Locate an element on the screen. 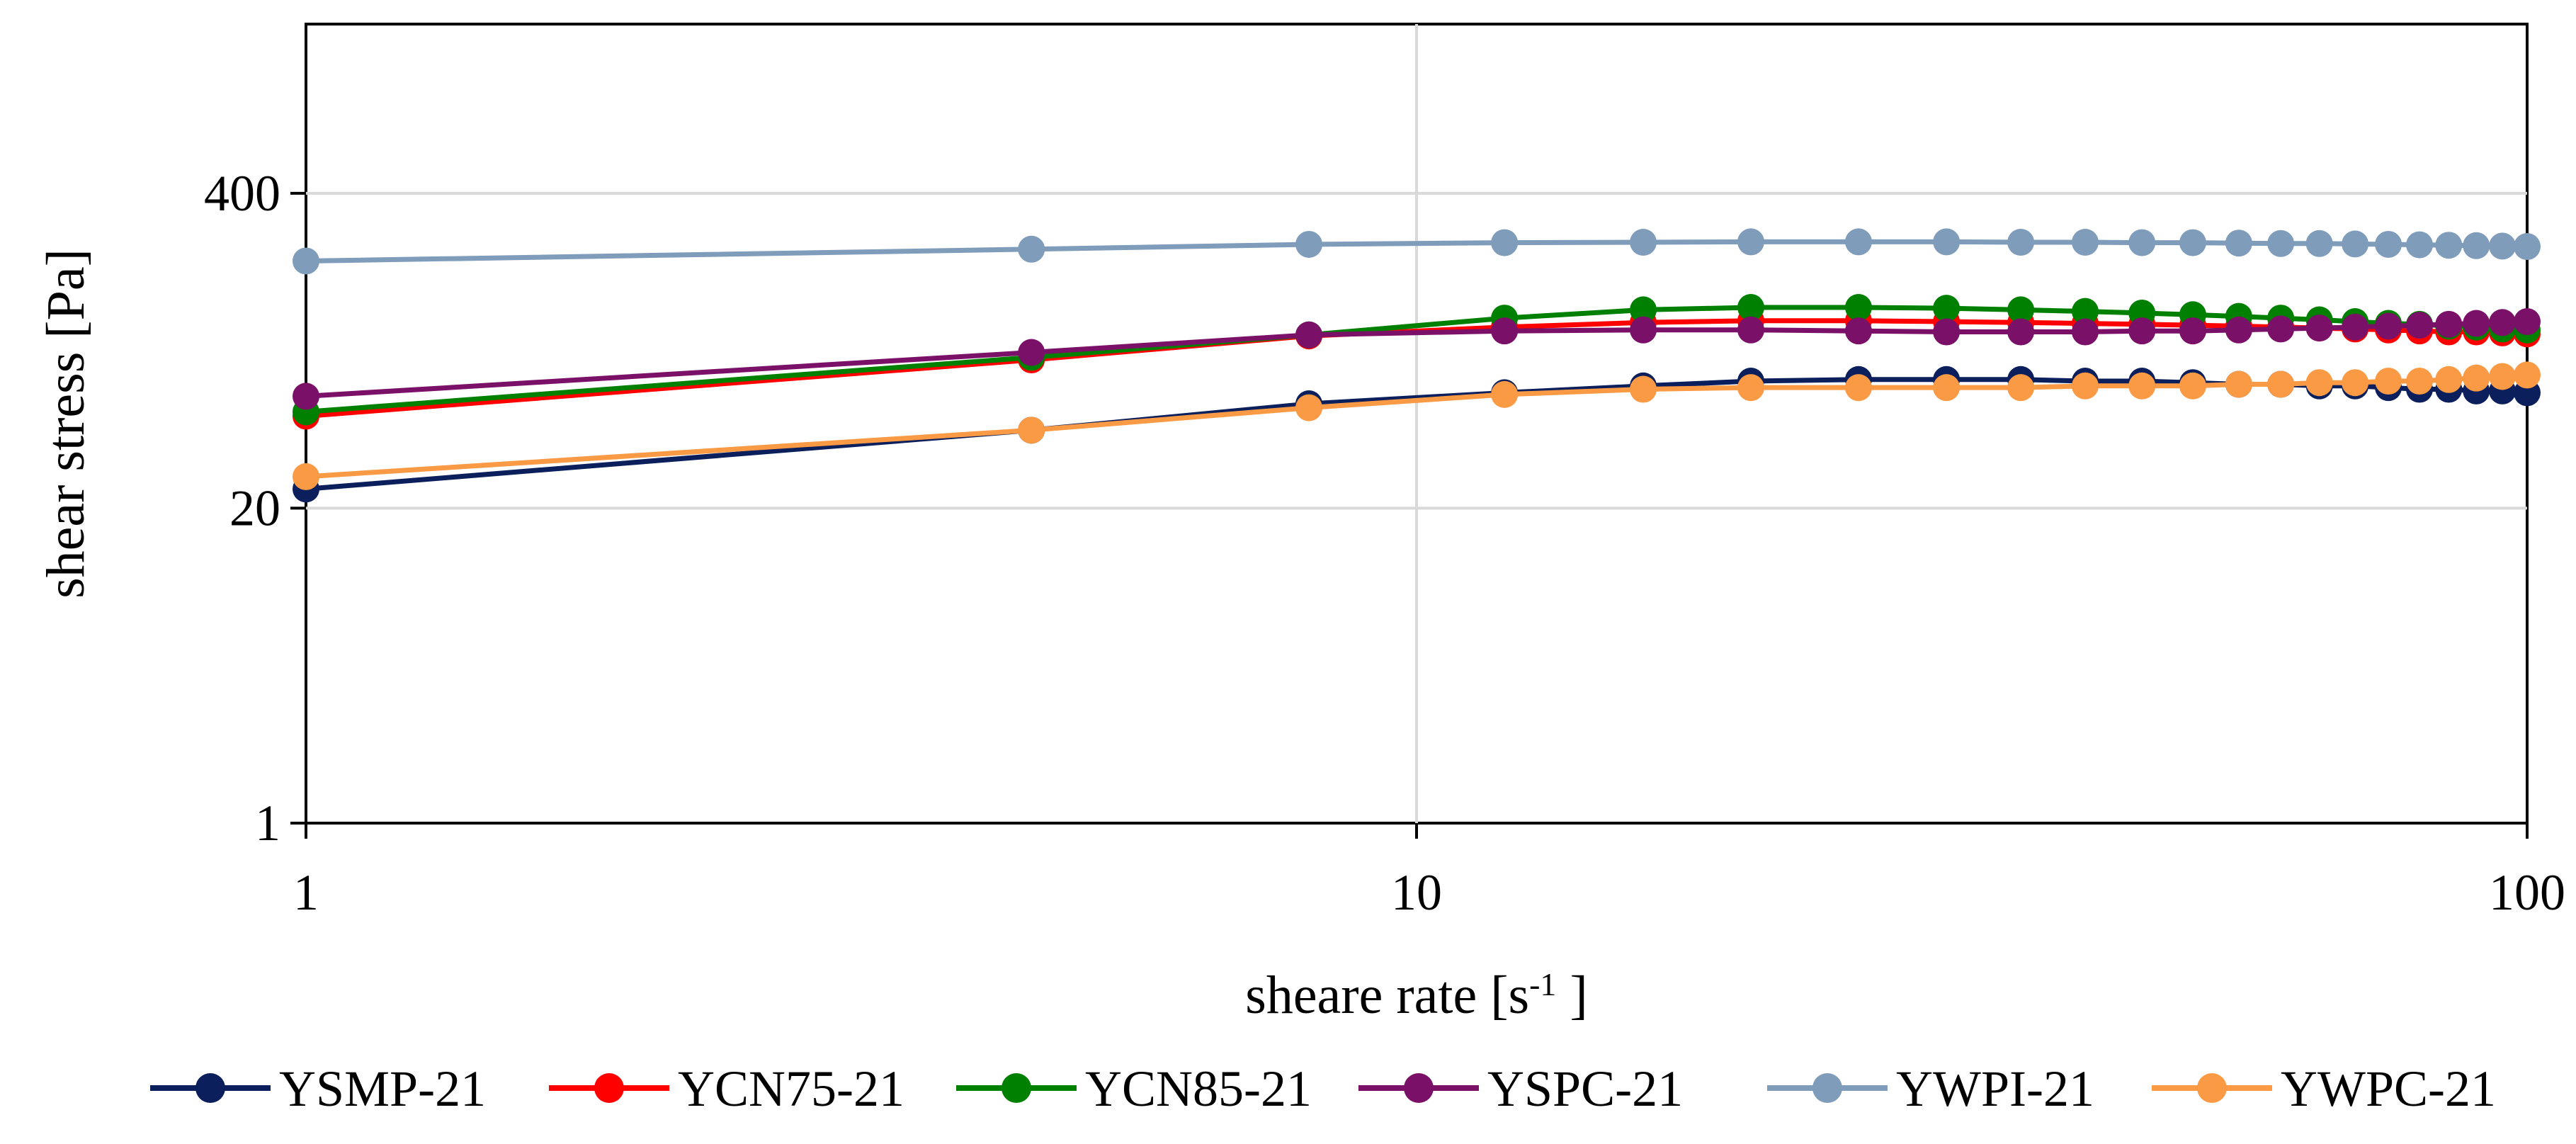 The image size is (2576, 1144). x-tick-label: 10 is located at coordinates (1416, 892).